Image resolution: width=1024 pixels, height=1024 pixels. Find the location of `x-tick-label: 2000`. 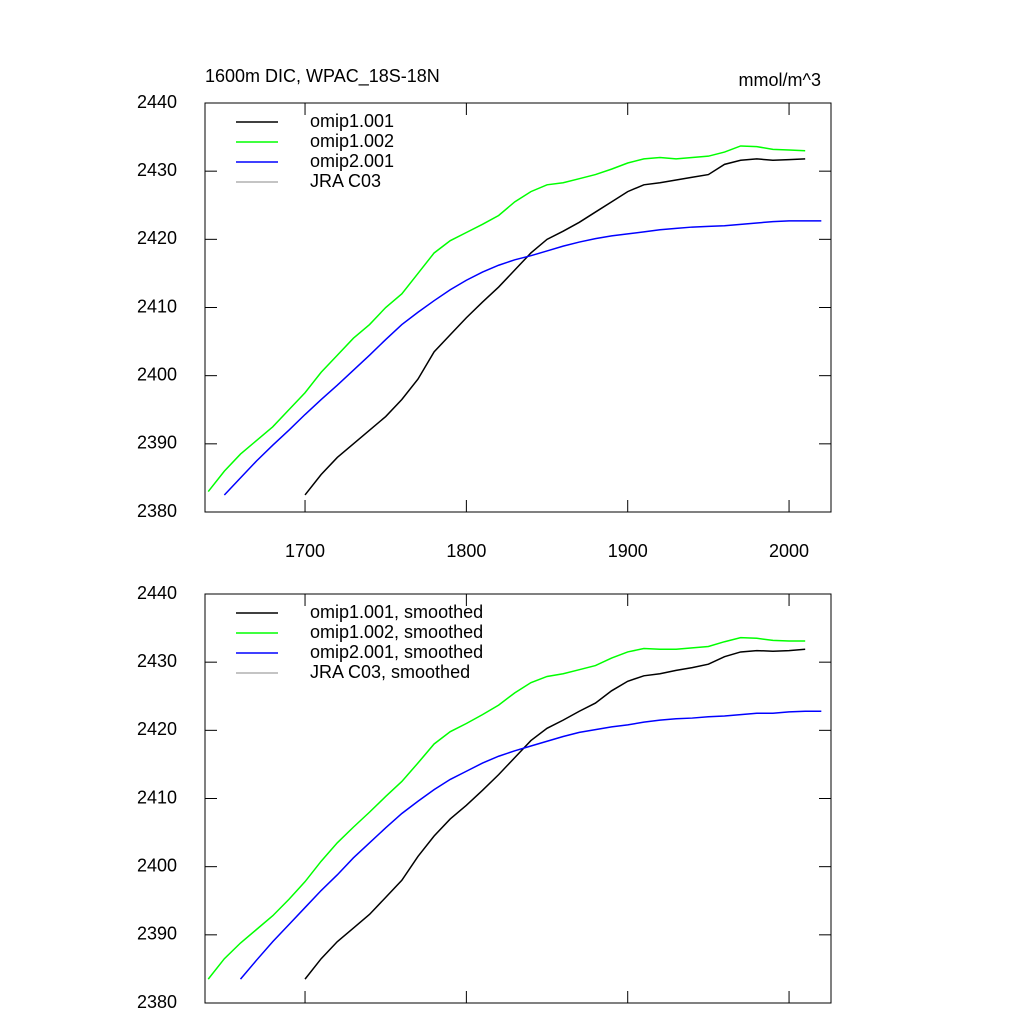

x-tick-label: 2000 is located at coordinates (789, 551).